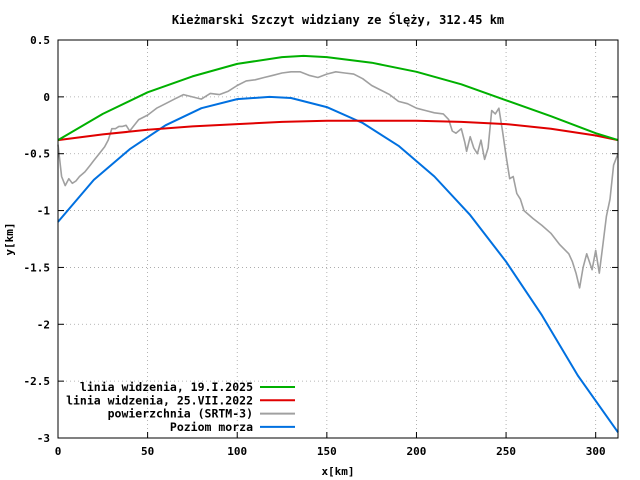  I want to click on legend-label-2: powierzchnia (SRTM-3), so click(180, 414).